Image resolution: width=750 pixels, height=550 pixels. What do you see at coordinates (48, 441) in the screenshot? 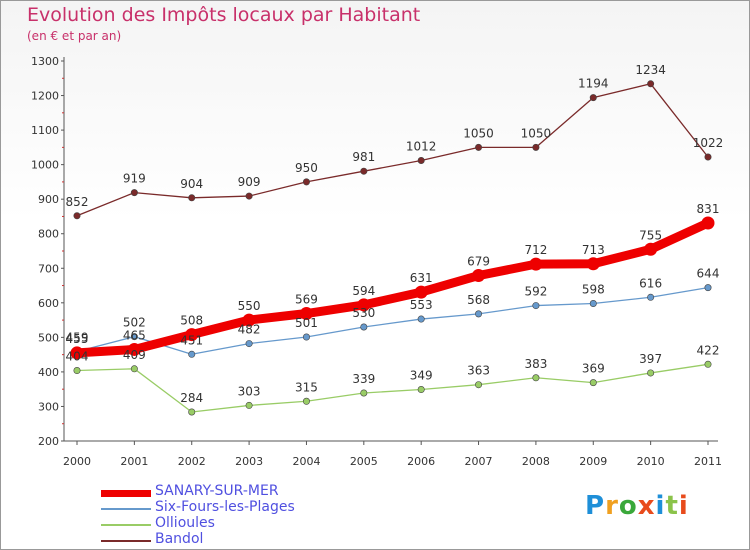
I see `y-tick-label: 200` at bounding box center [48, 441].